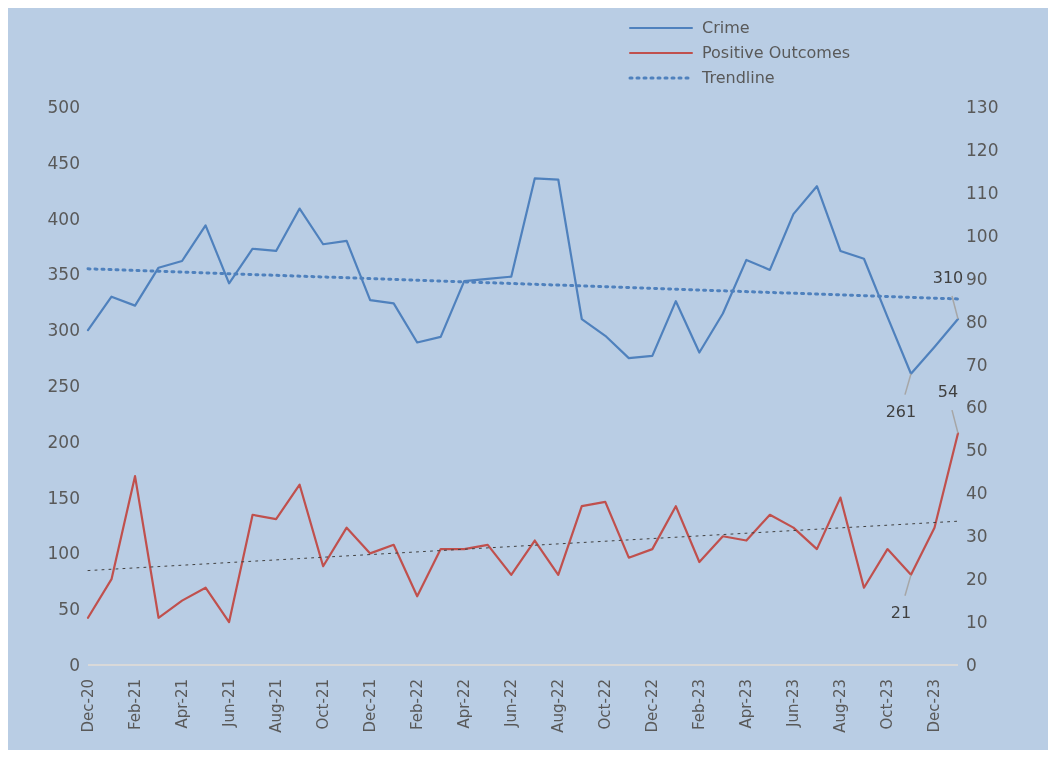 The image size is (1055, 758). I want to click on x-tick-label: Apr-22, so click(464, 704).